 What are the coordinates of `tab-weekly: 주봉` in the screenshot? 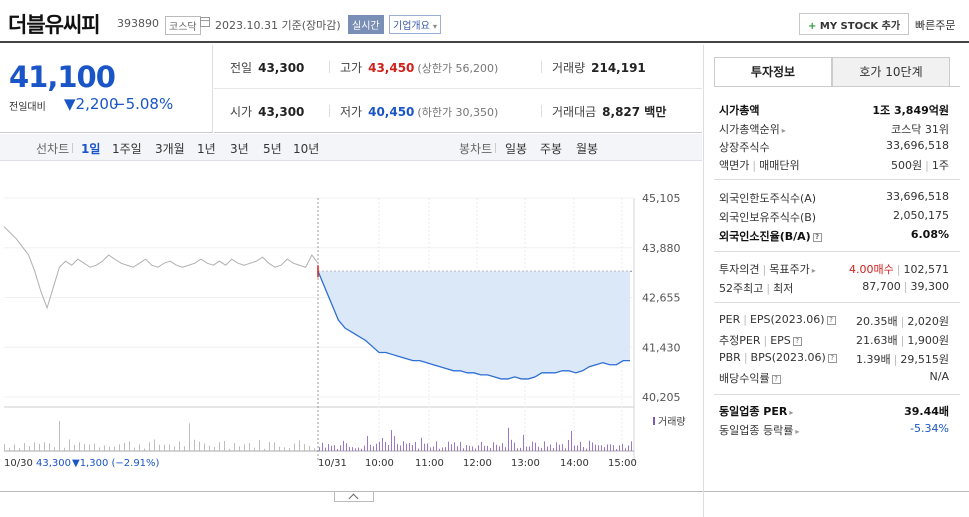 It's located at (551, 149).